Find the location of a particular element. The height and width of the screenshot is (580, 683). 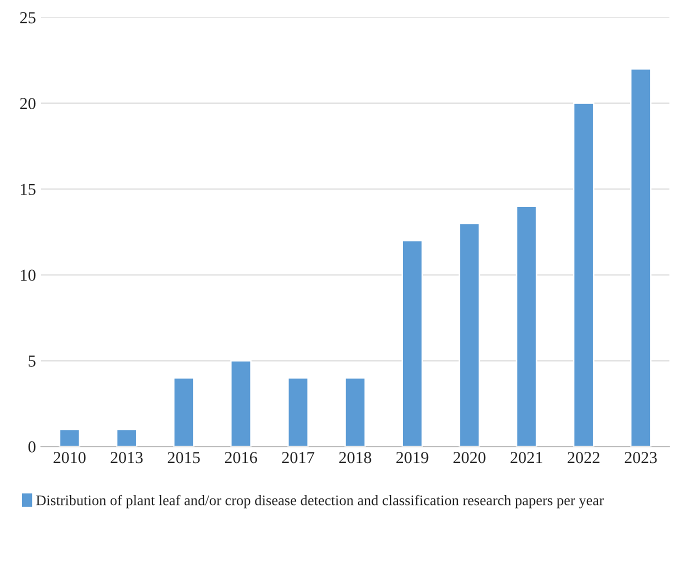

y-tick-label: 20 is located at coordinates (28, 104).